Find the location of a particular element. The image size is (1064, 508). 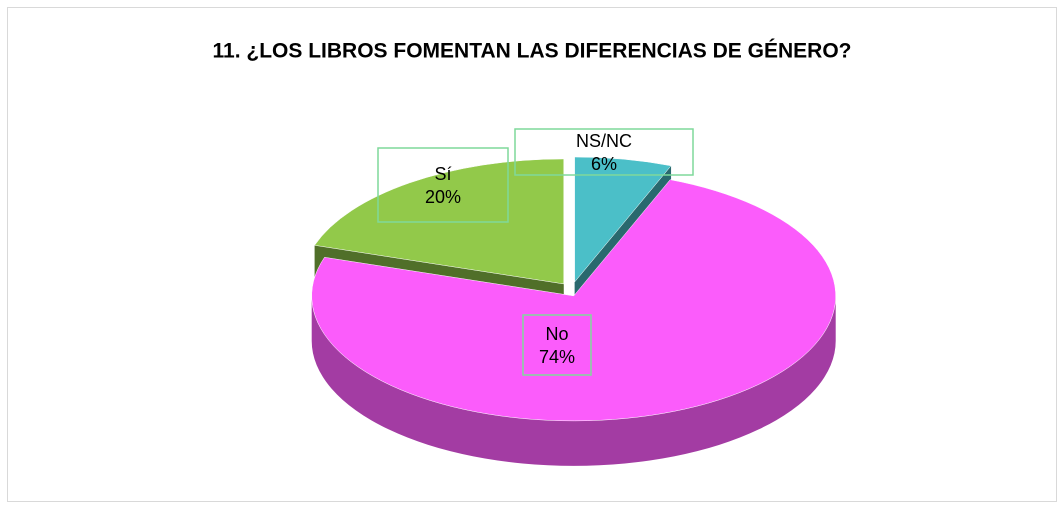

data-label-value: 74% is located at coordinates (557, 357).